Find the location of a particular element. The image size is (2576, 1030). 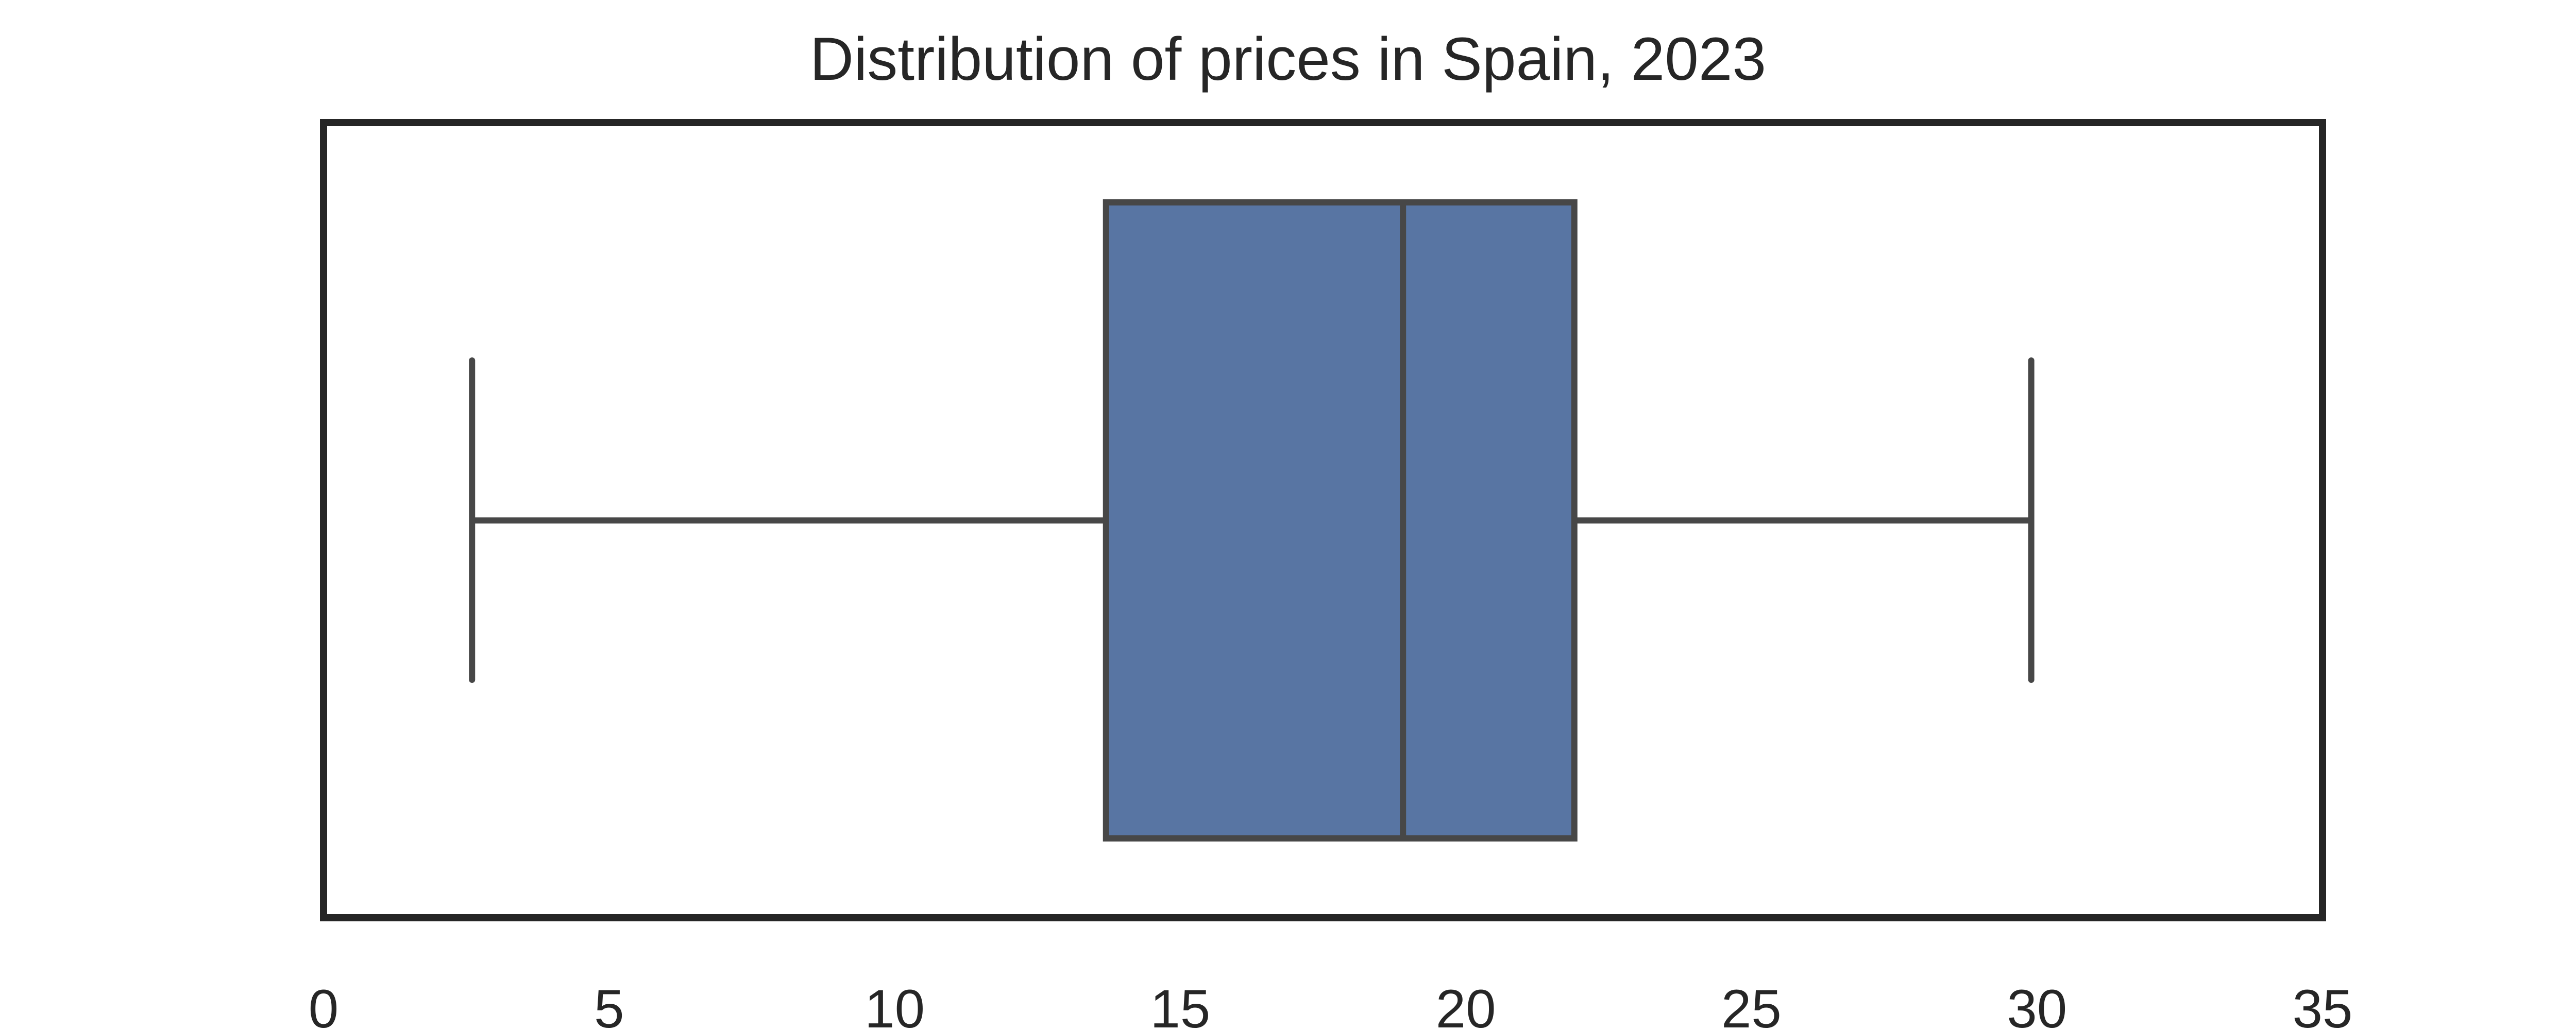

x-tick-label: 30 is located at coordinates (2037, 1005).